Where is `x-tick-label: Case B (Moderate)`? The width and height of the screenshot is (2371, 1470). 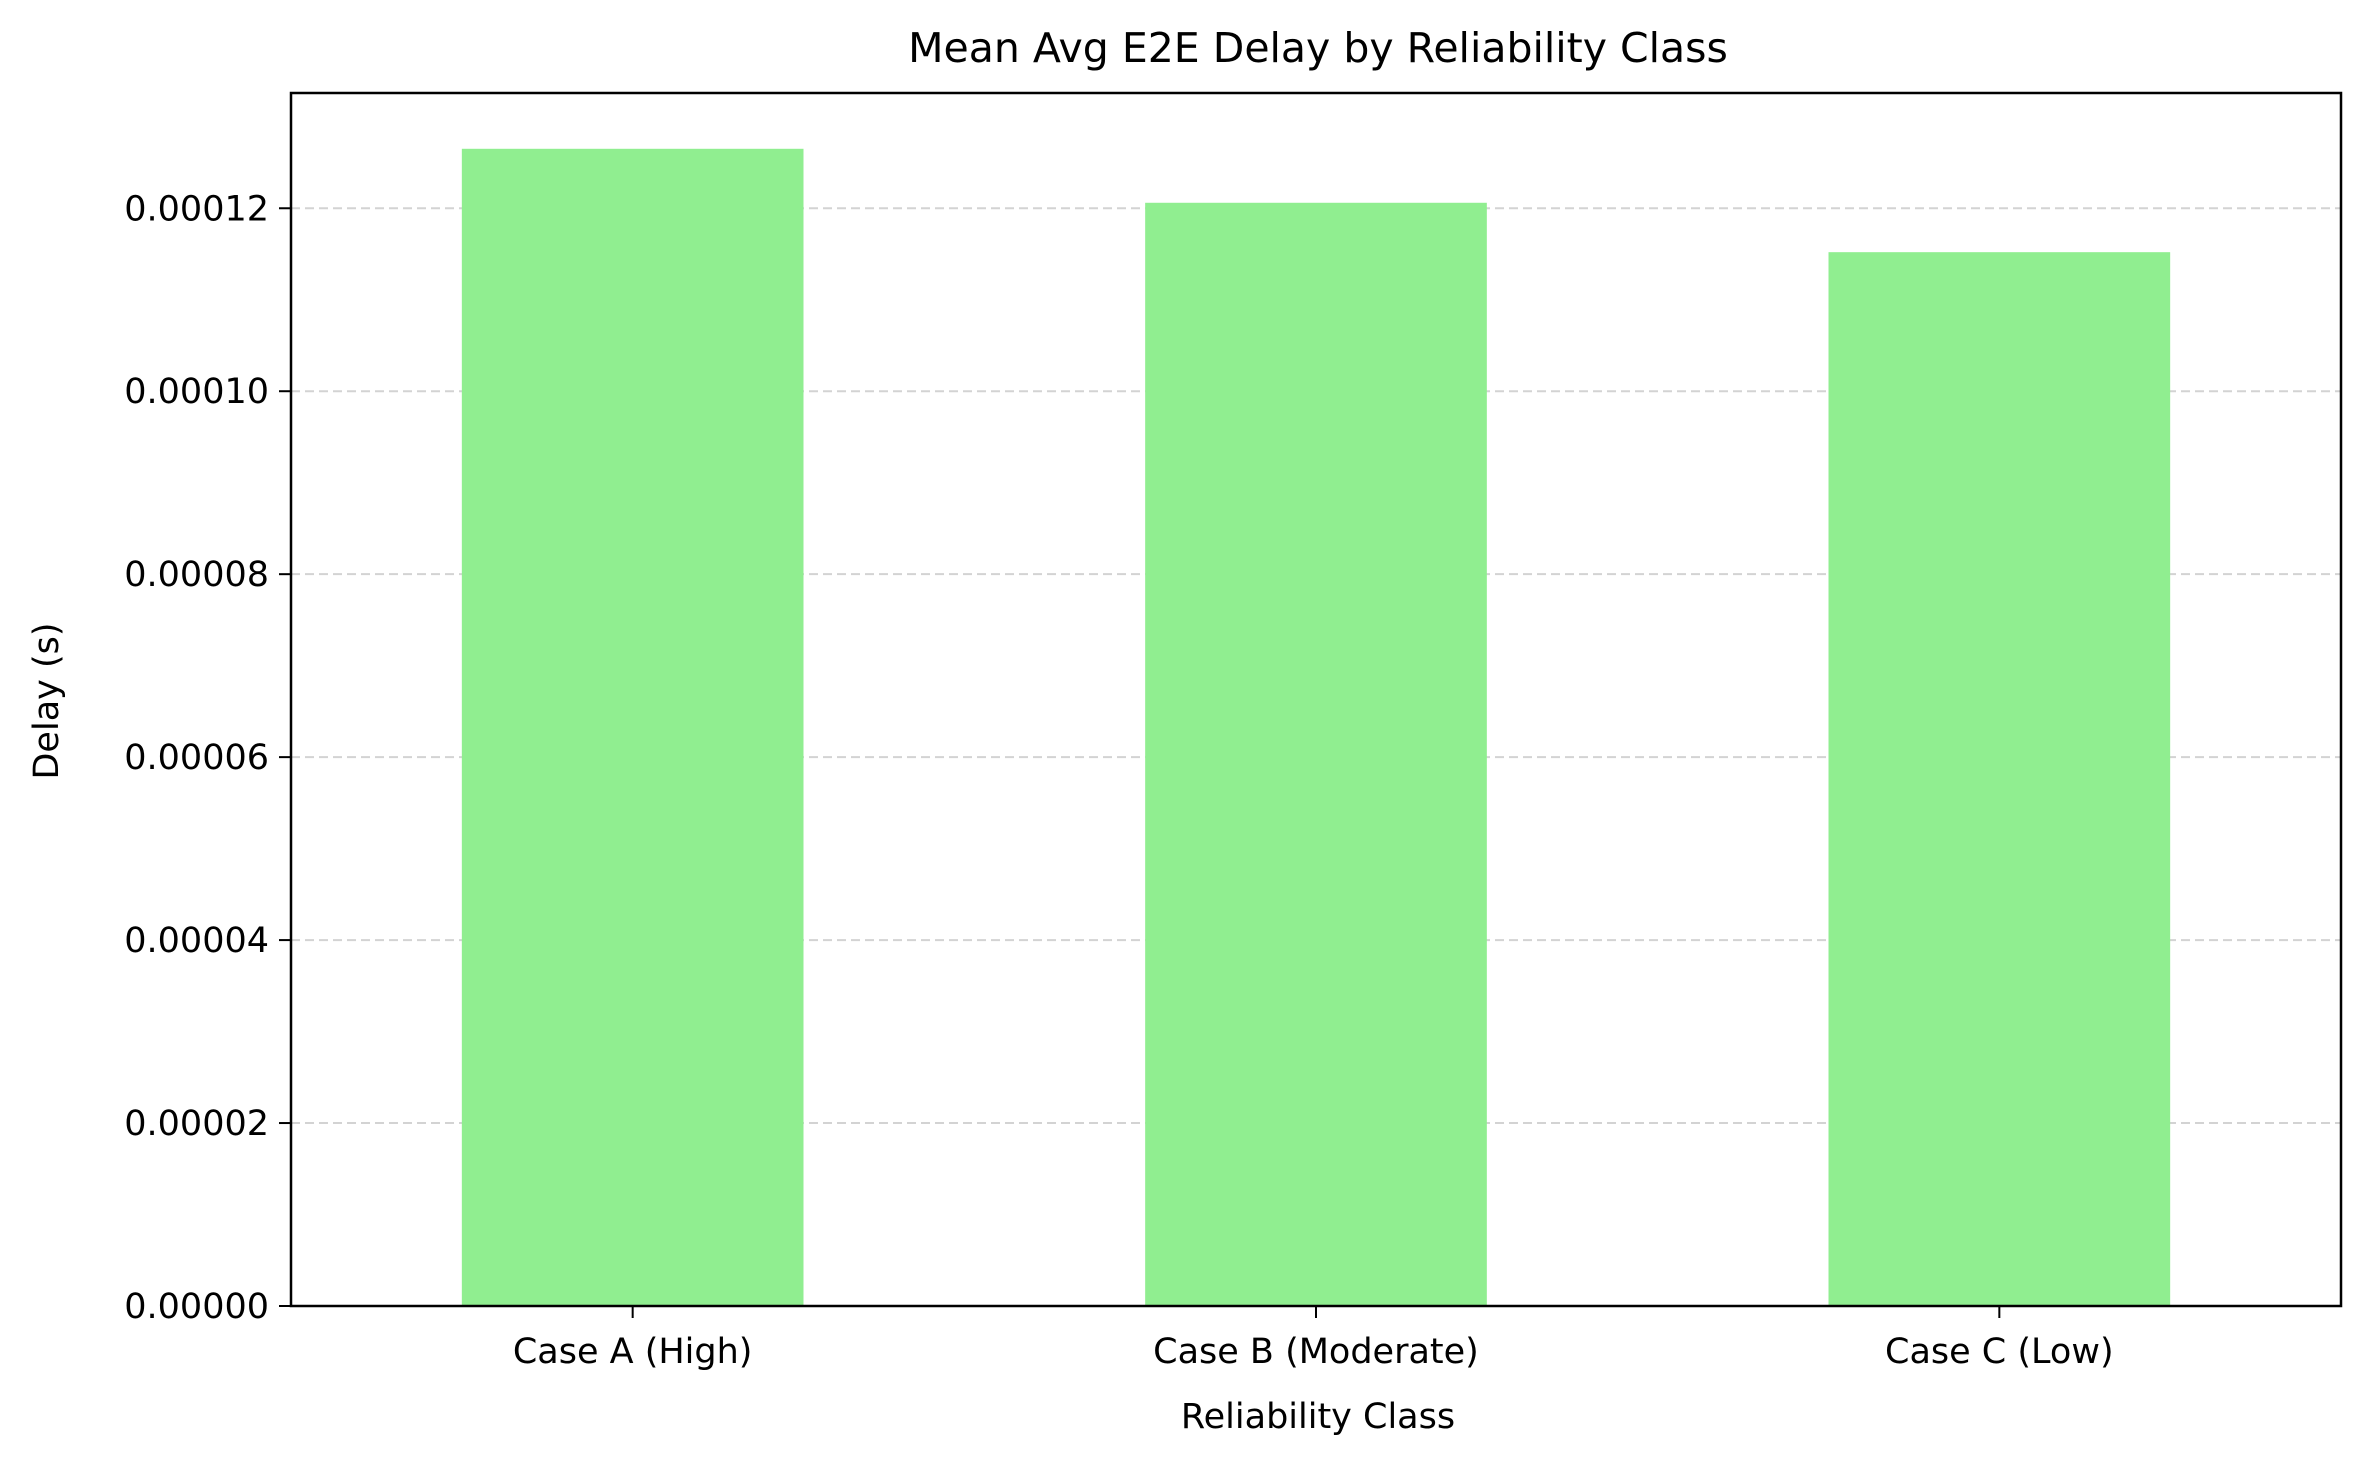
x-tick-label: Case B (Moderate) is located at coordinates (1316, 1352).